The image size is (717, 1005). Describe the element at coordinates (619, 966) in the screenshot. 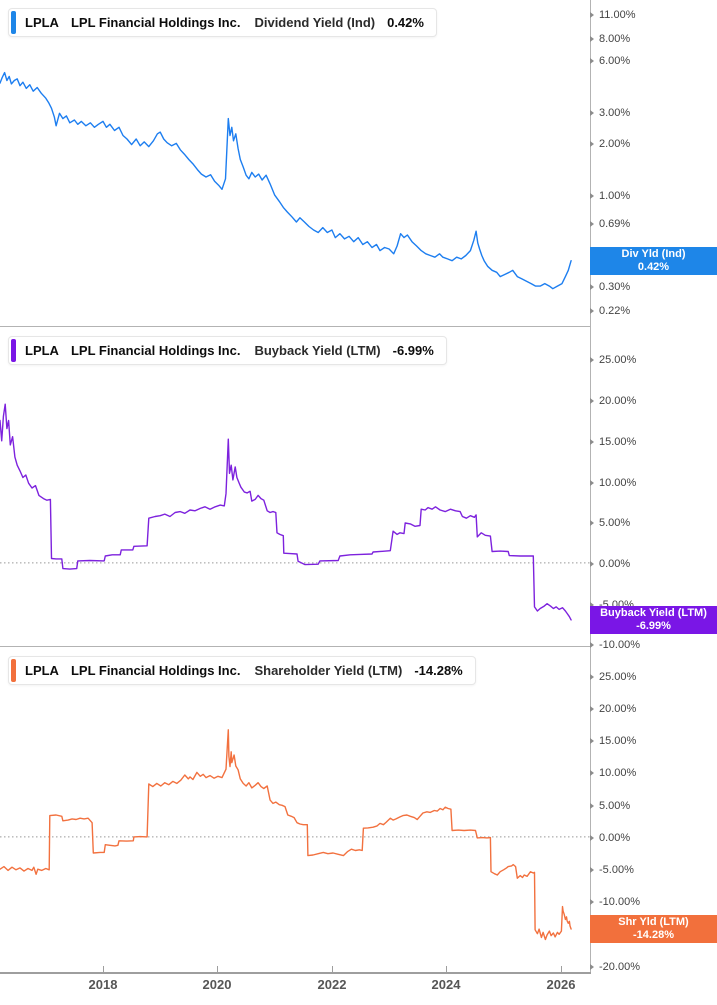

I see `ytick-label: -20.00%` at that location.